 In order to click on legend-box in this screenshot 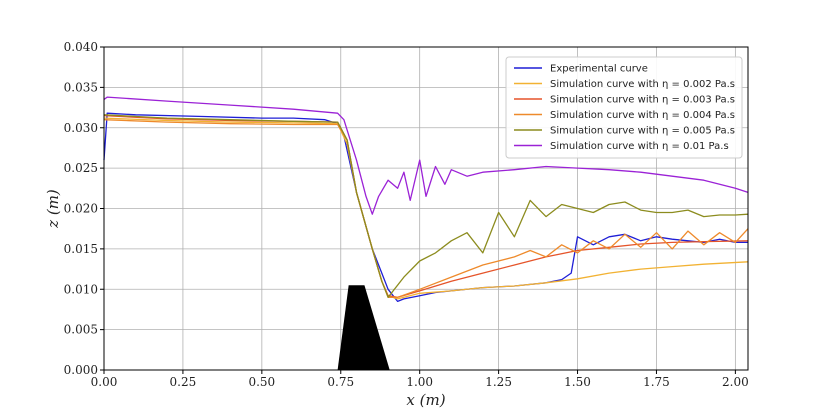, I will do `click(624, 107)`.